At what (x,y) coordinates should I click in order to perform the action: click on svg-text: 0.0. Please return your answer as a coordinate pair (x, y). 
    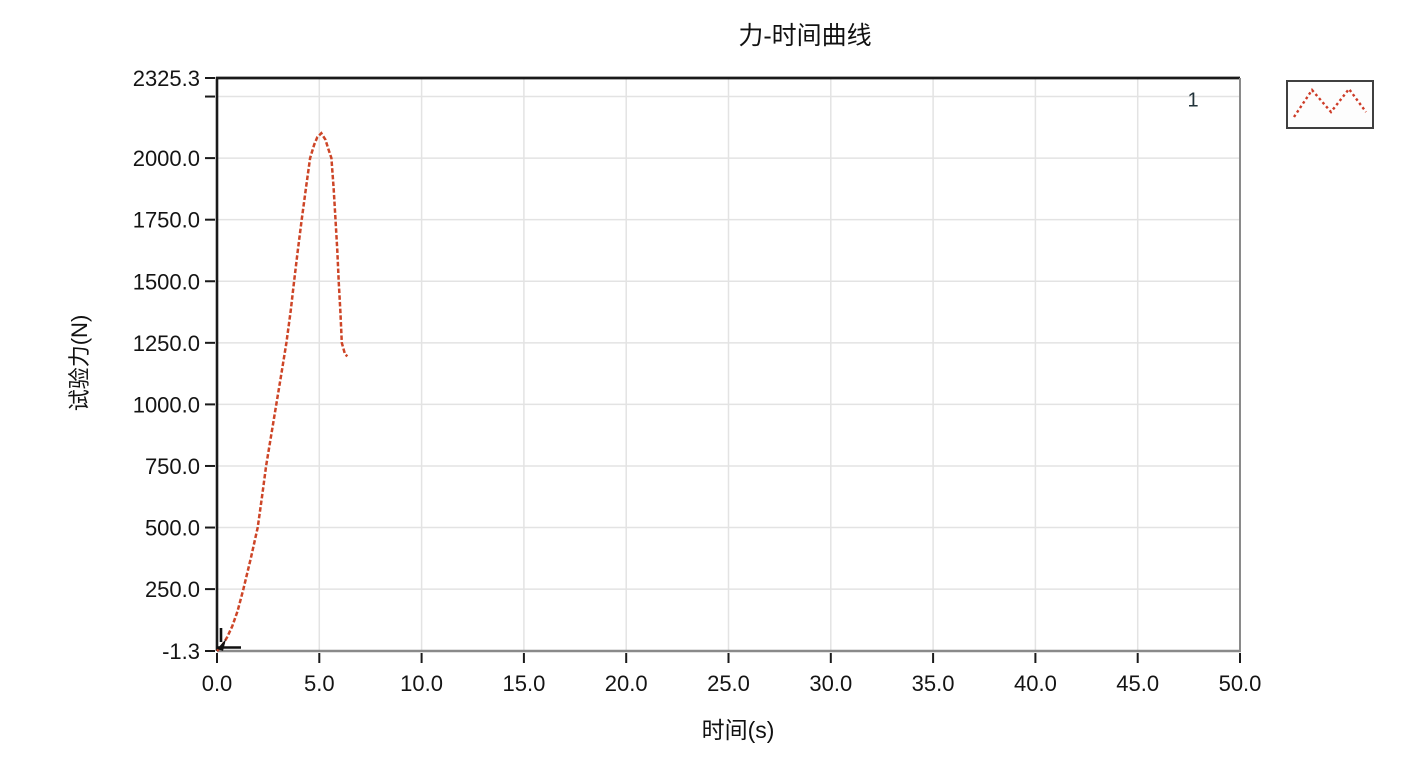
    Looking at the image, I should click on (217, 683).